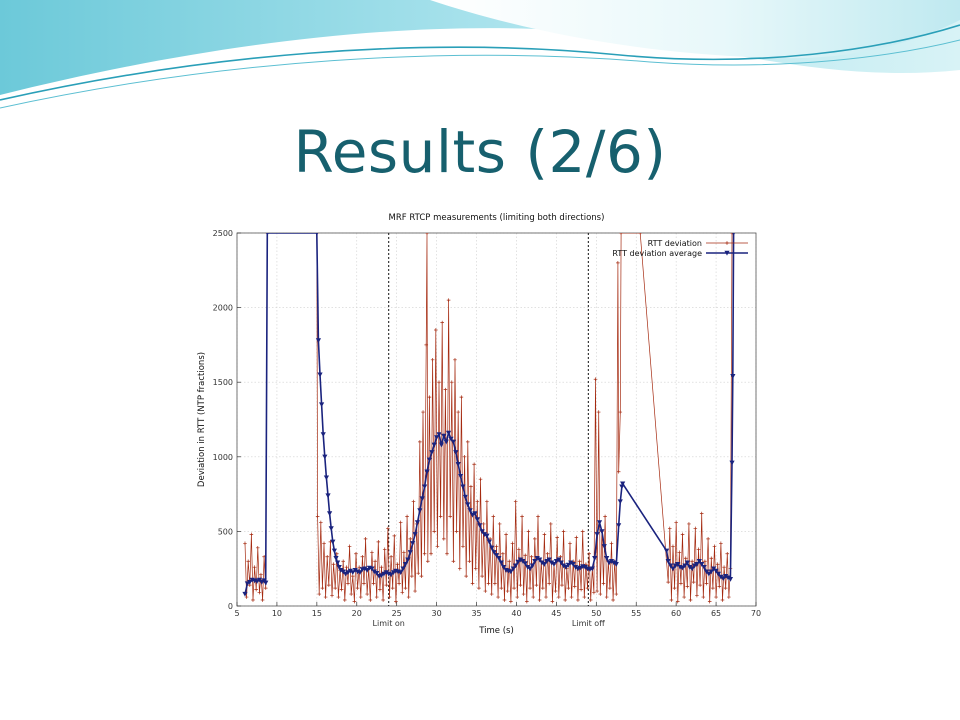 This screenshot has width=960, height=720. I want to click on y-tick-label: 0, so click(230, 606).